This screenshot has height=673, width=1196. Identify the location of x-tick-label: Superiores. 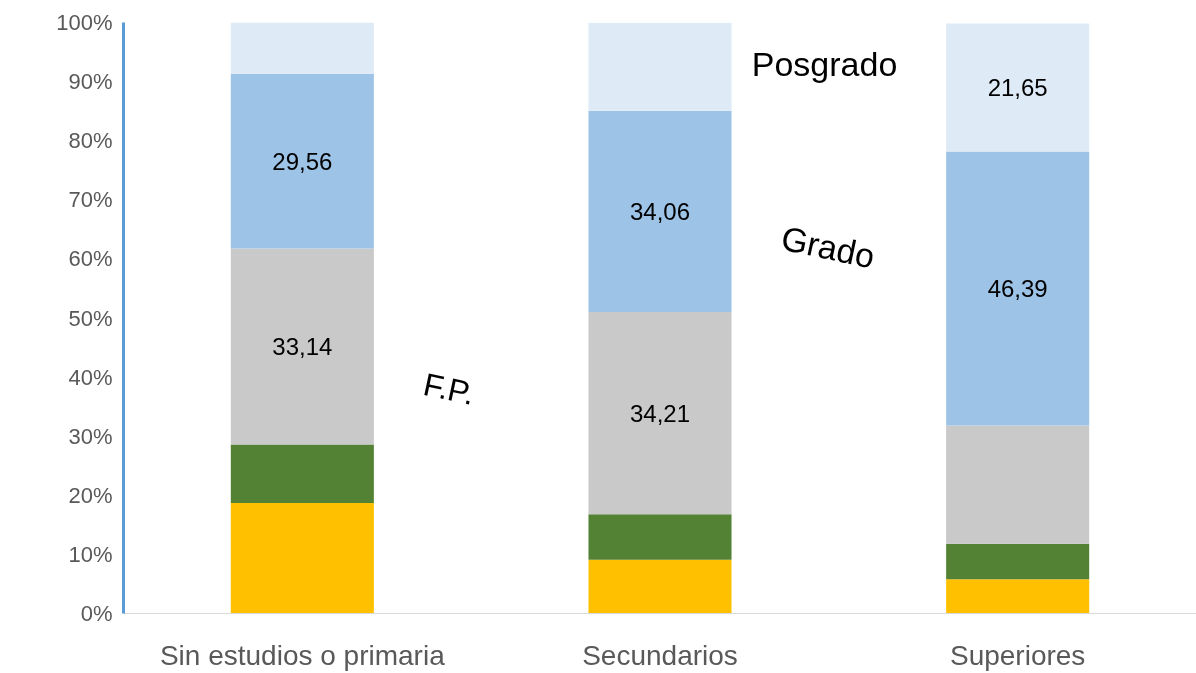
(1017, 655).